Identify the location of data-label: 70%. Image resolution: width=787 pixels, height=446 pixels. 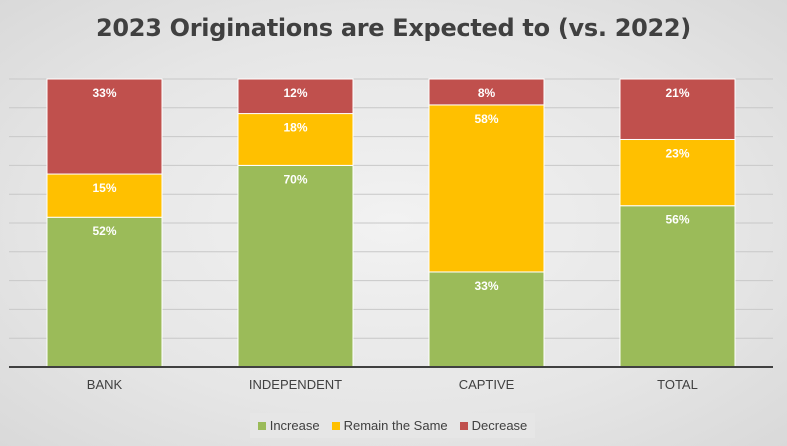
(295, 179).